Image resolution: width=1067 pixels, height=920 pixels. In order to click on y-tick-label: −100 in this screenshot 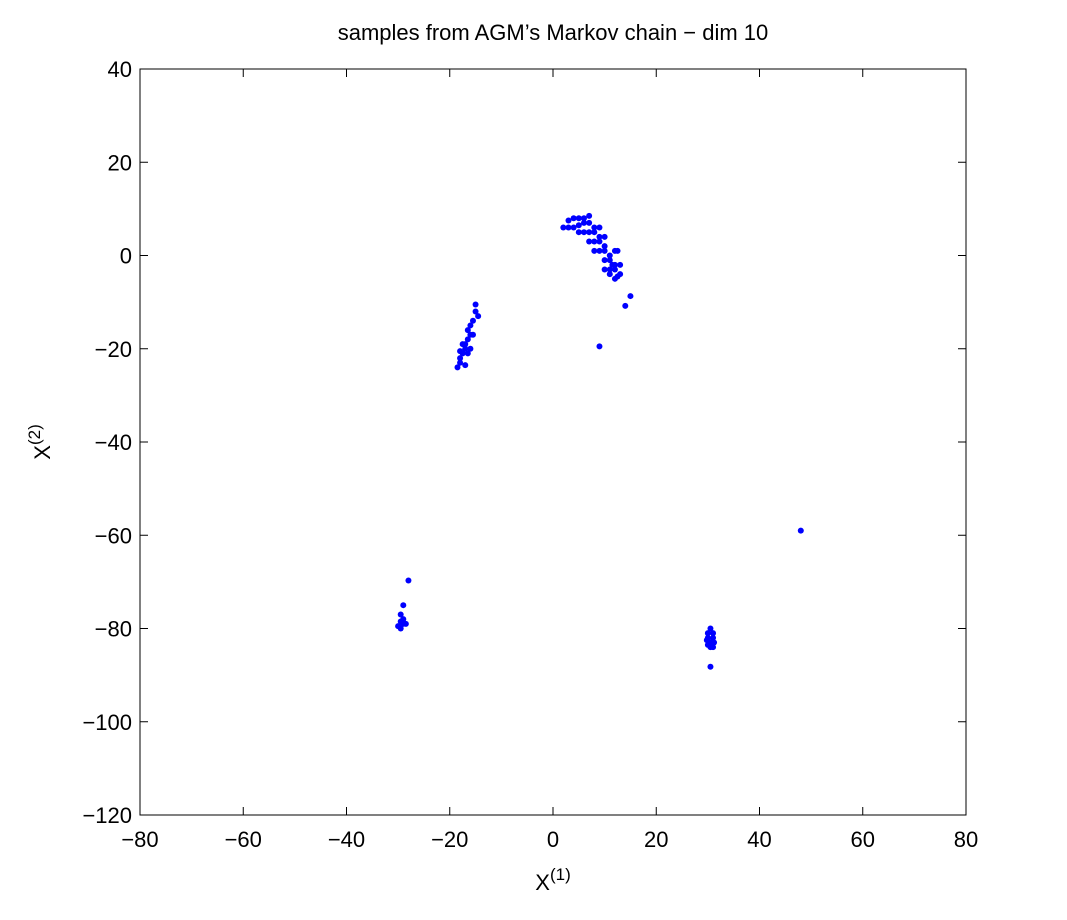, I will do `click(107, 722)`.